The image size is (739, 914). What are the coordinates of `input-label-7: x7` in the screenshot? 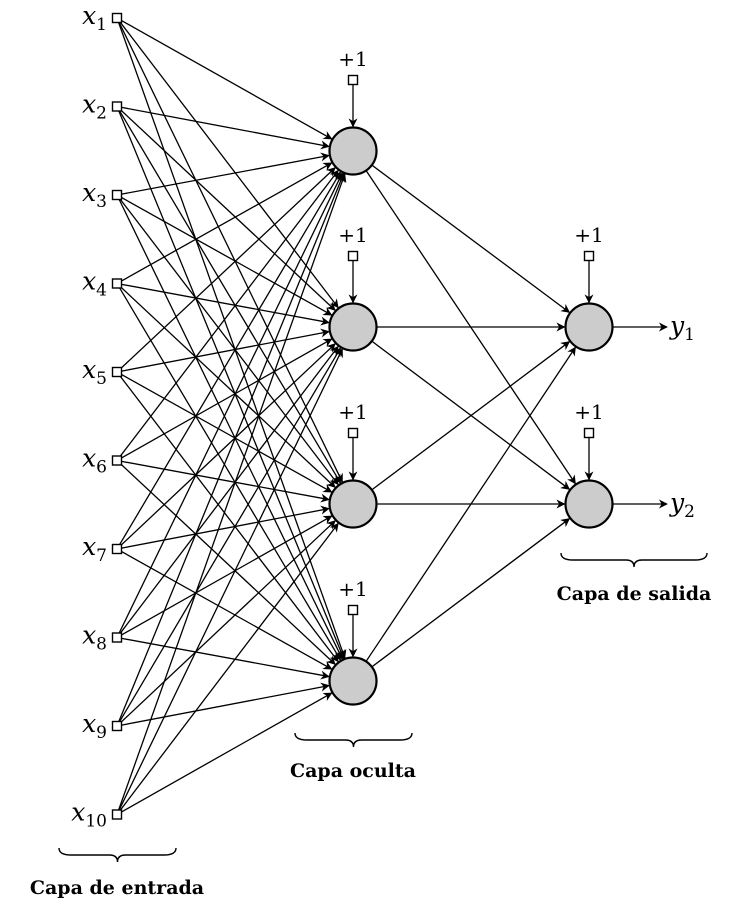 It's located at (94, 549).